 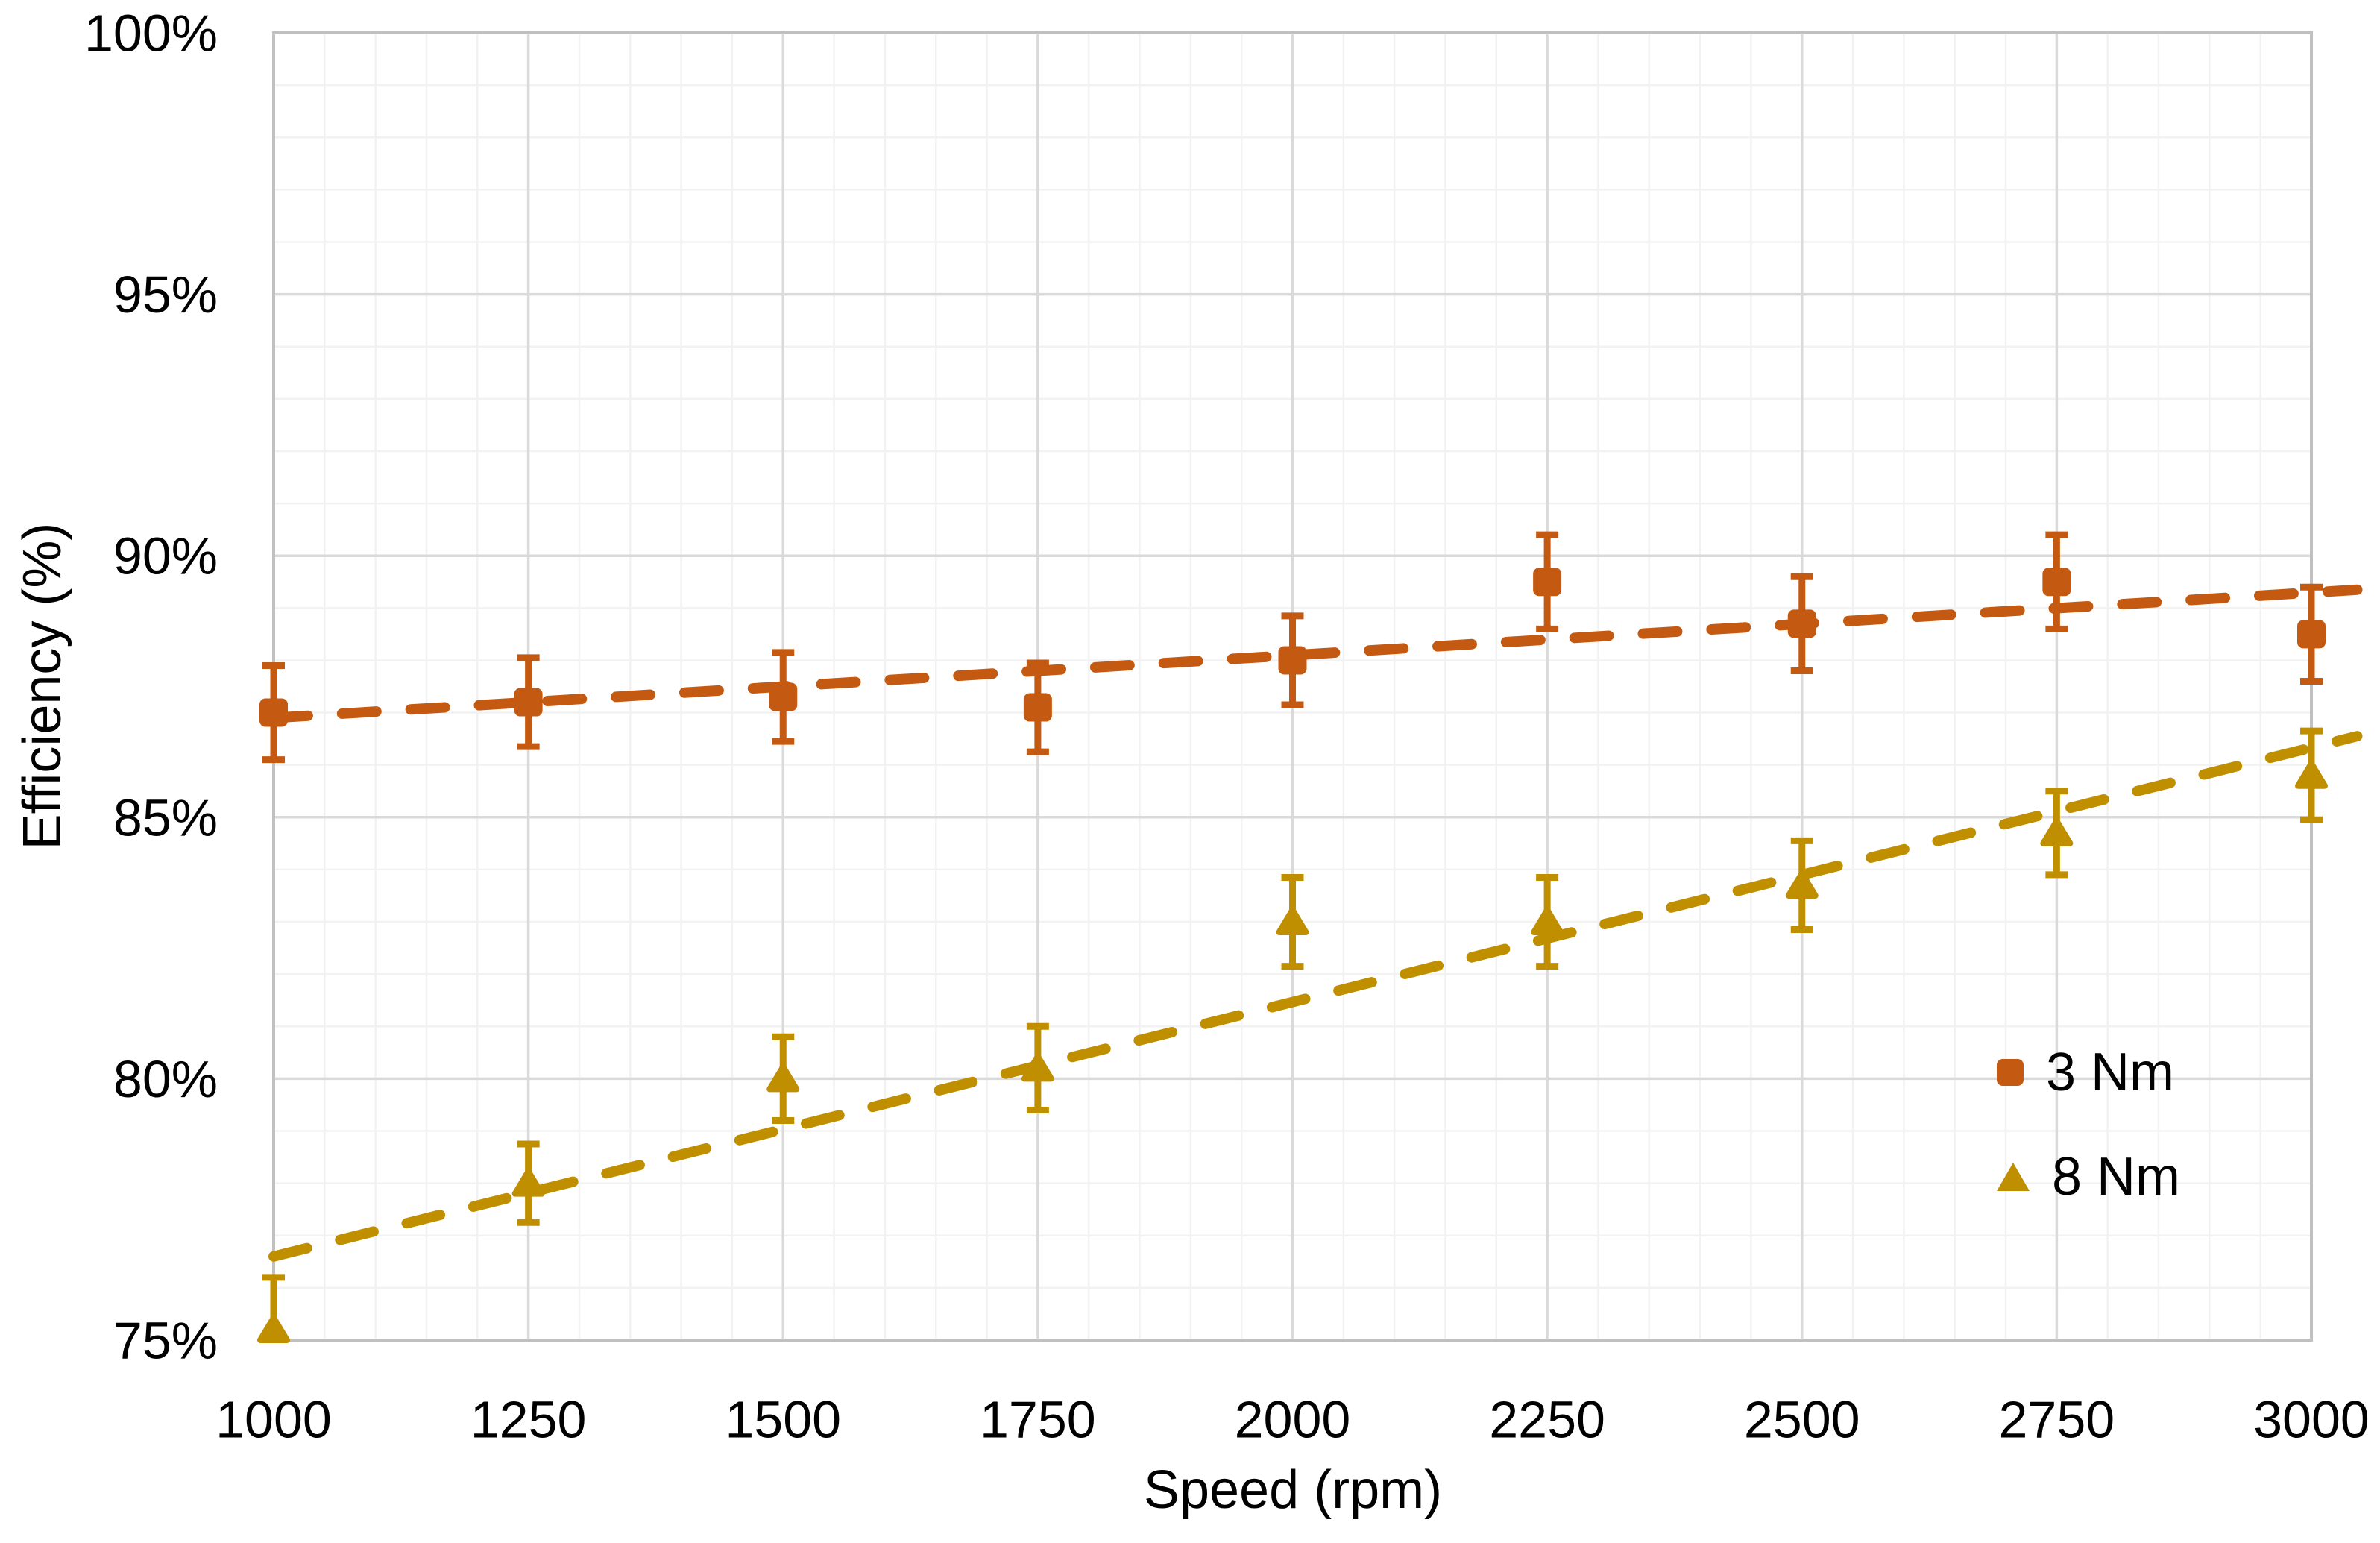 I want to click on svg-text: 1500, so click(x=783, y=1420).